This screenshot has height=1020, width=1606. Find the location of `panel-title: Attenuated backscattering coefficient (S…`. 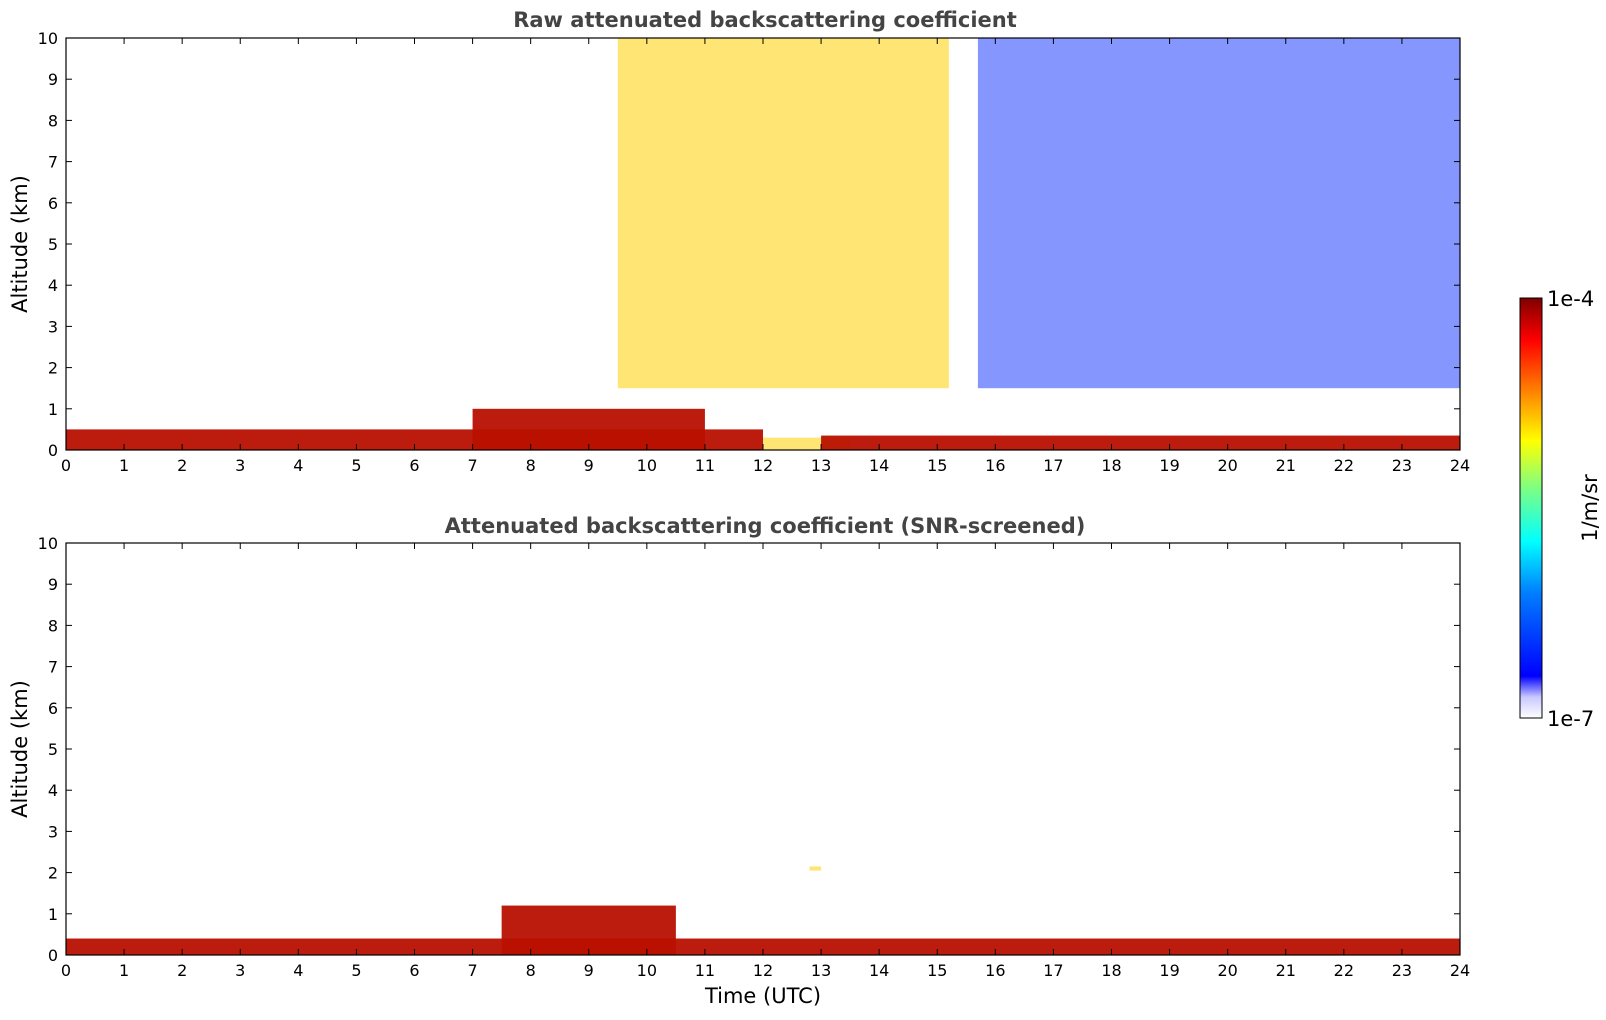

panel-title: Attenuated backscattering coefficient (S… is located at coordinates (765, 526).